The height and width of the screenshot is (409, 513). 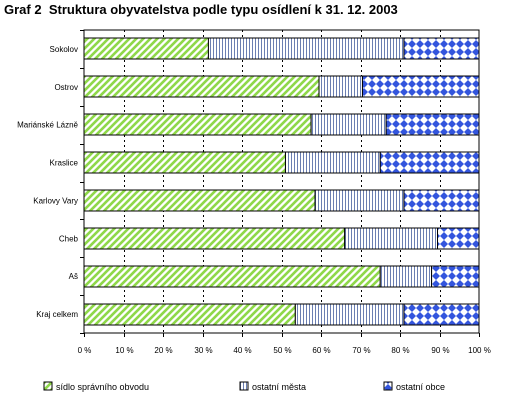 I want to click on legend-item: ostatní obce, so click(x=414, y=386).